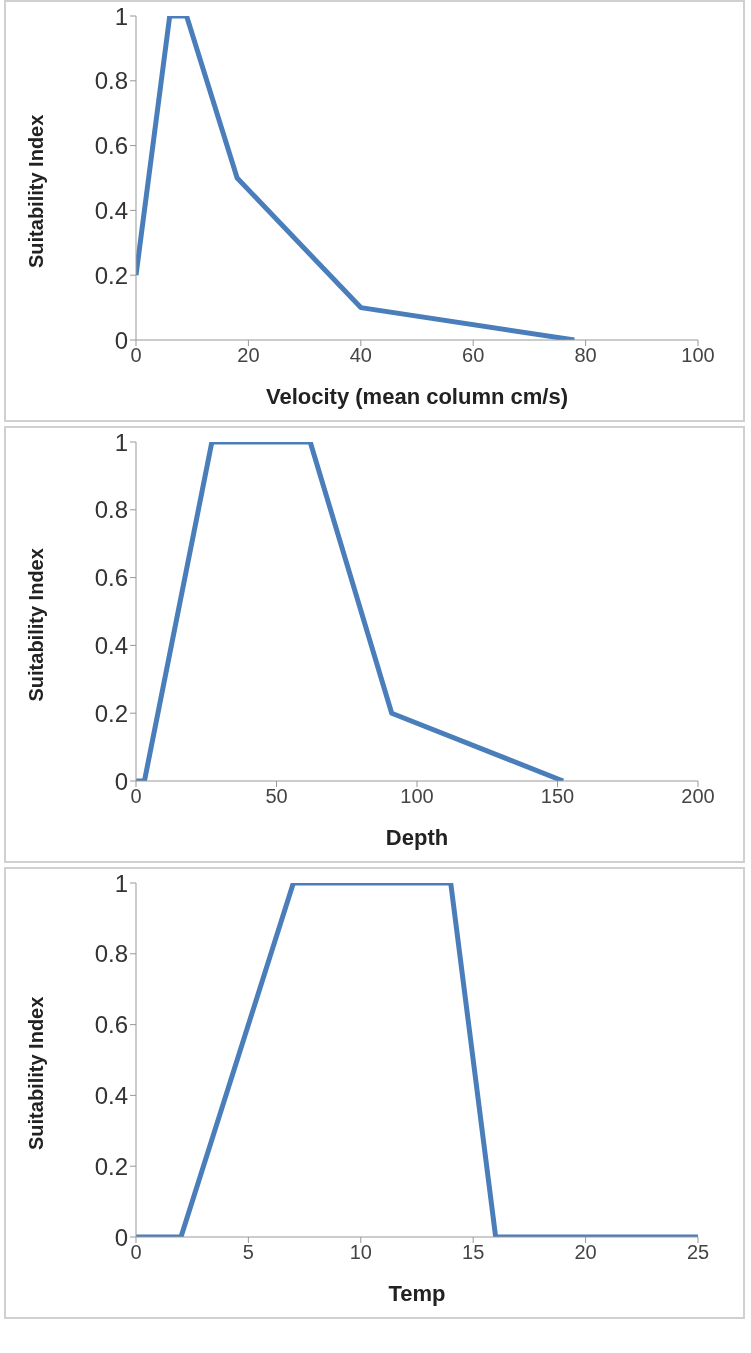 The height and width of the screenshot is (1353, 751). What do you see at coordinates (417, 1293) in the screenshot?
I see `x-axis-title: Temp` at bounding box center [417, 1293].